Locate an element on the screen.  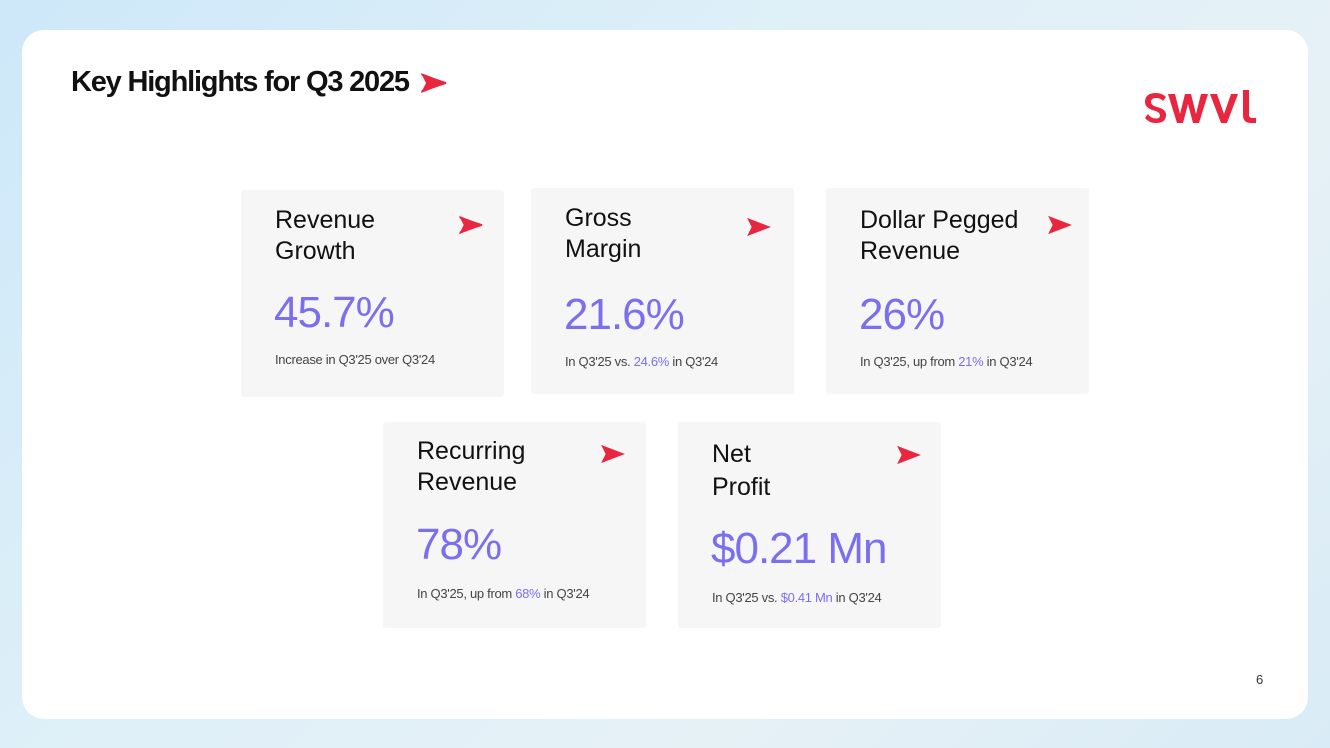
card-note: In Q3'25 vs. 24.6% in Q3'24 is located at coordinates (641, 361).